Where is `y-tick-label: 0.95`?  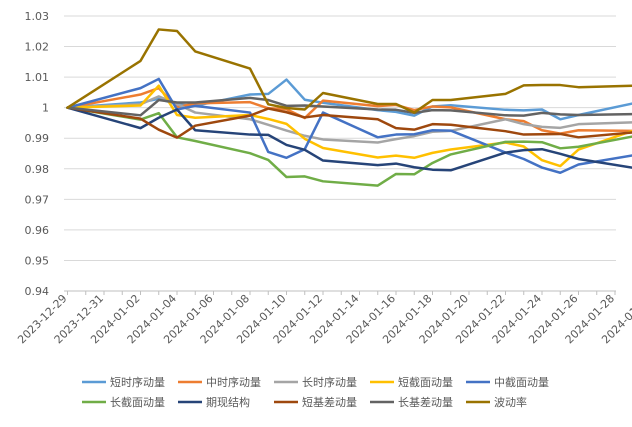
y-tick-label: 0.95 is located at coordinates (37, 260).